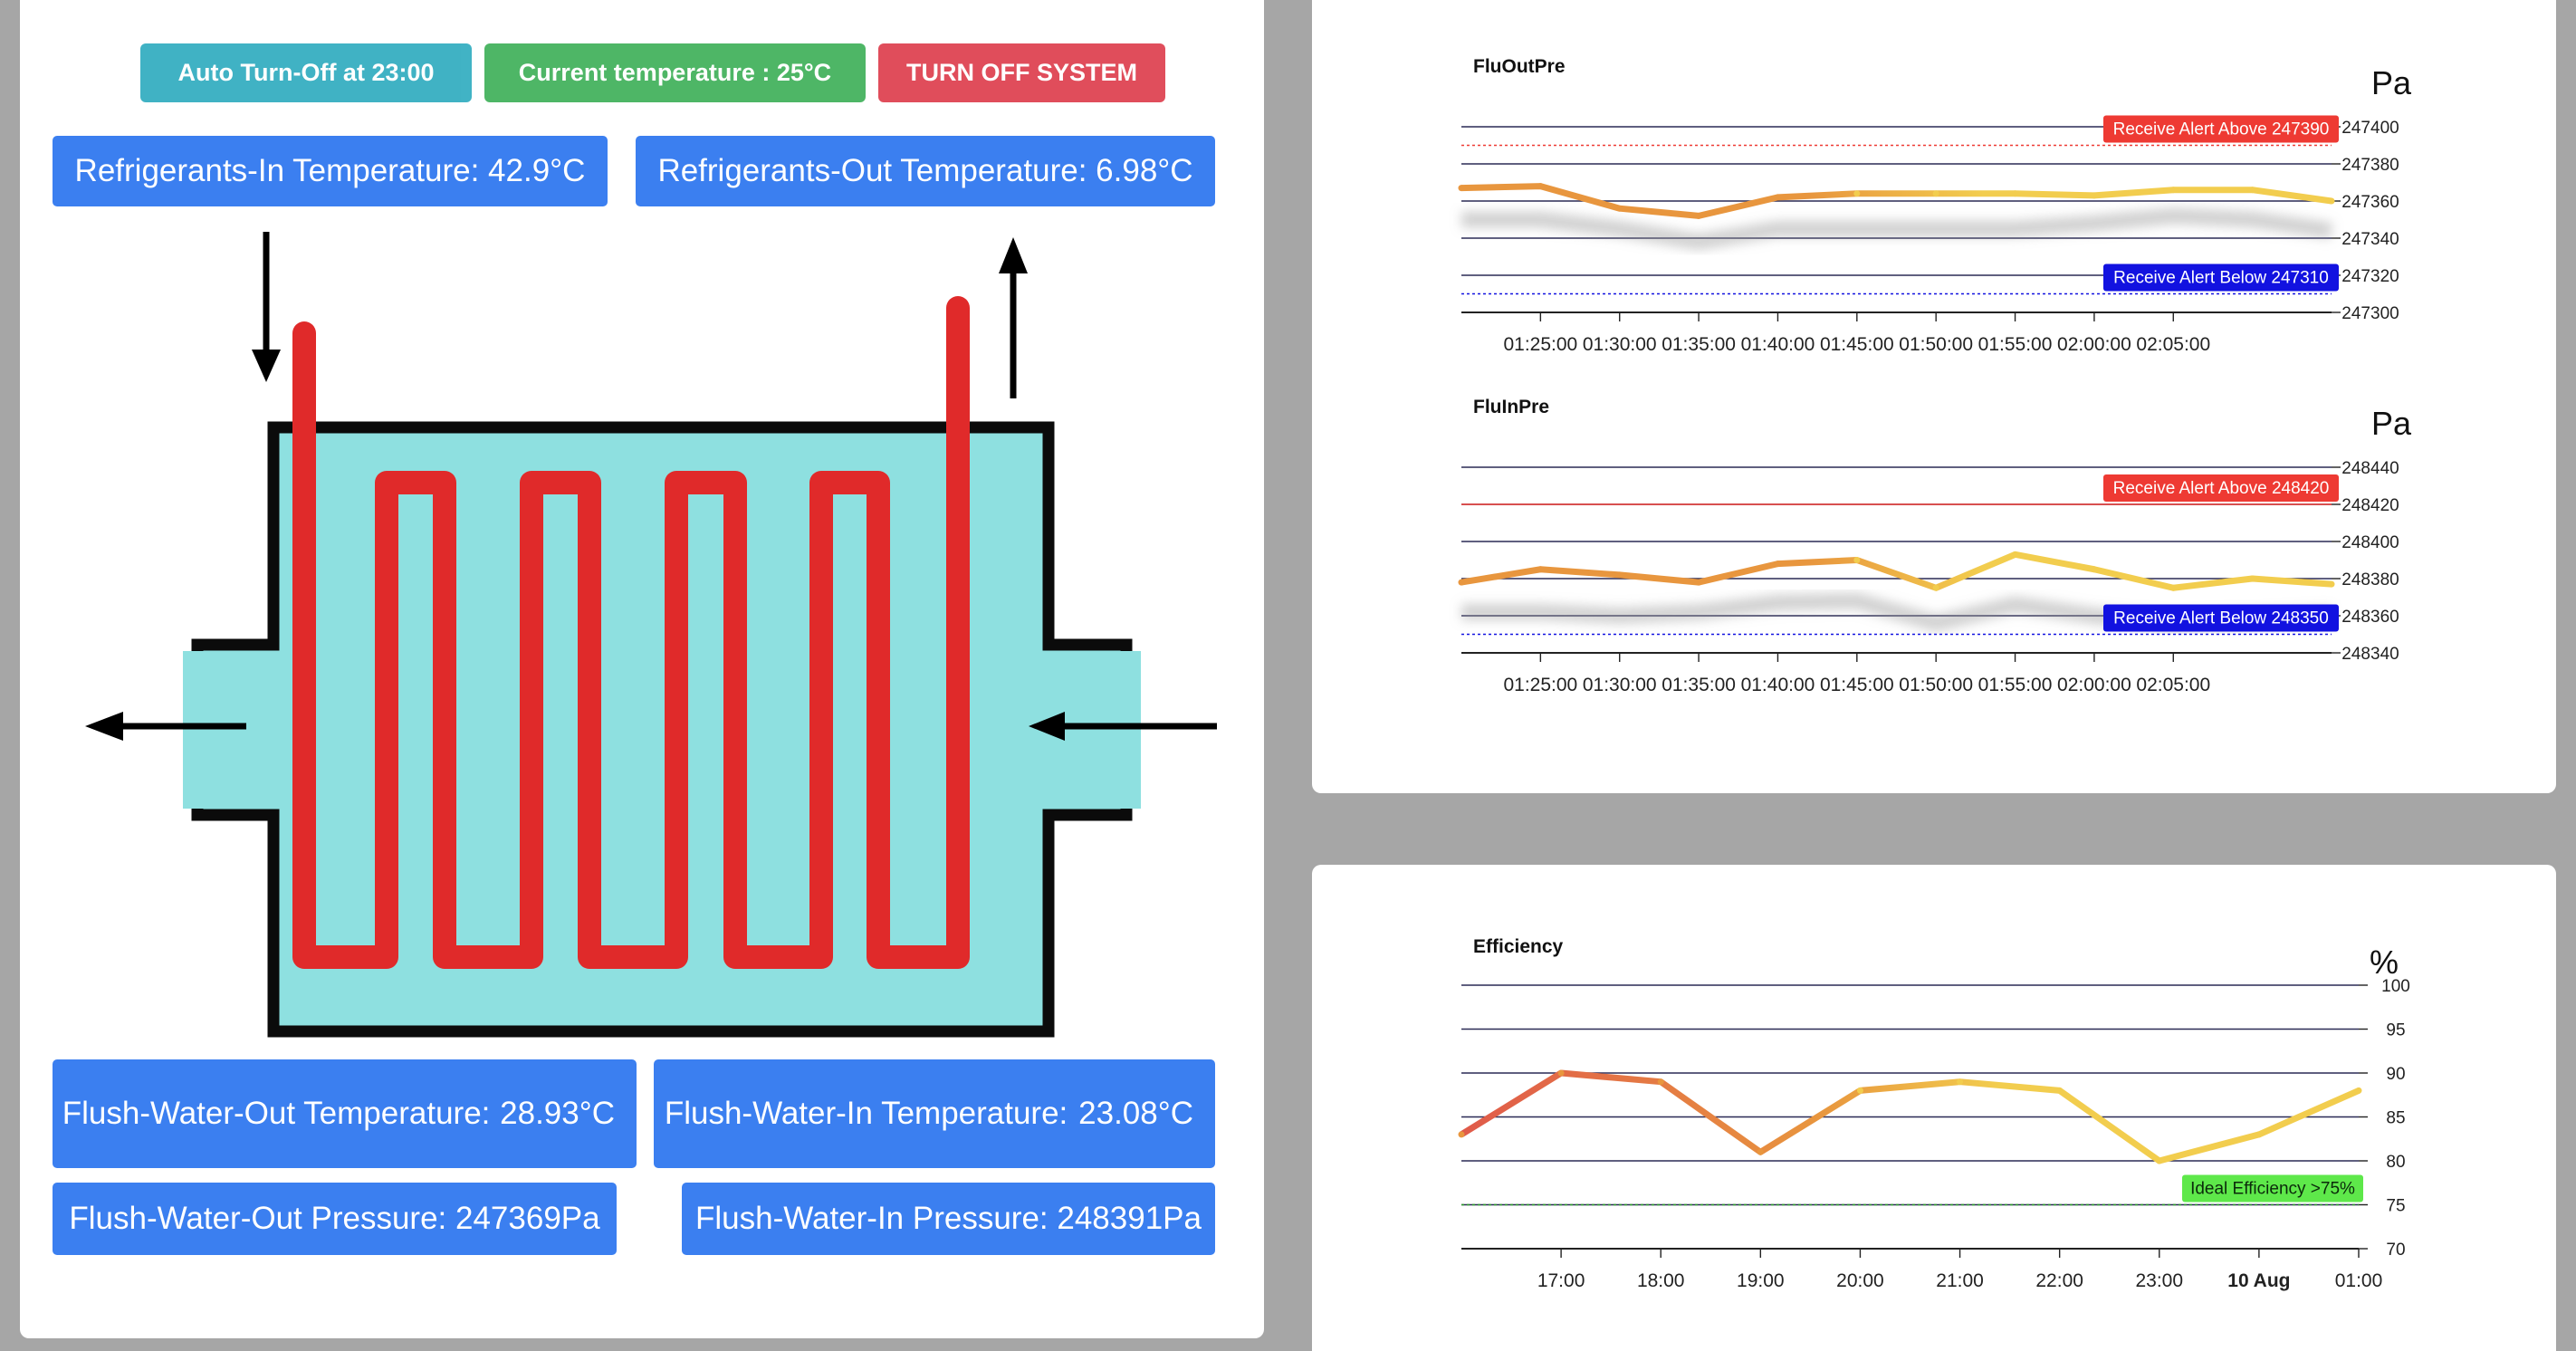  What do you see at coordinates (266, 307) in the screenshot?
I see `refrigerant-in-arrow` at bounding box center [266, 307].